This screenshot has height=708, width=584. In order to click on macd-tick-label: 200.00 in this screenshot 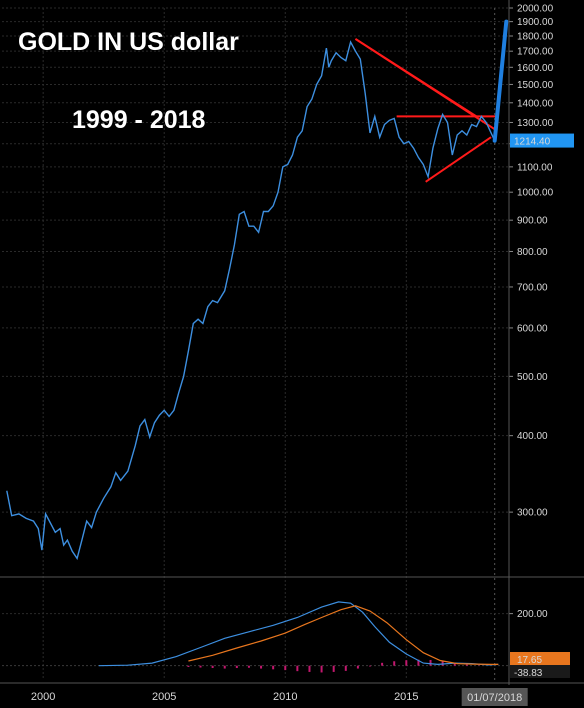, I will do `click(532, 614)`.